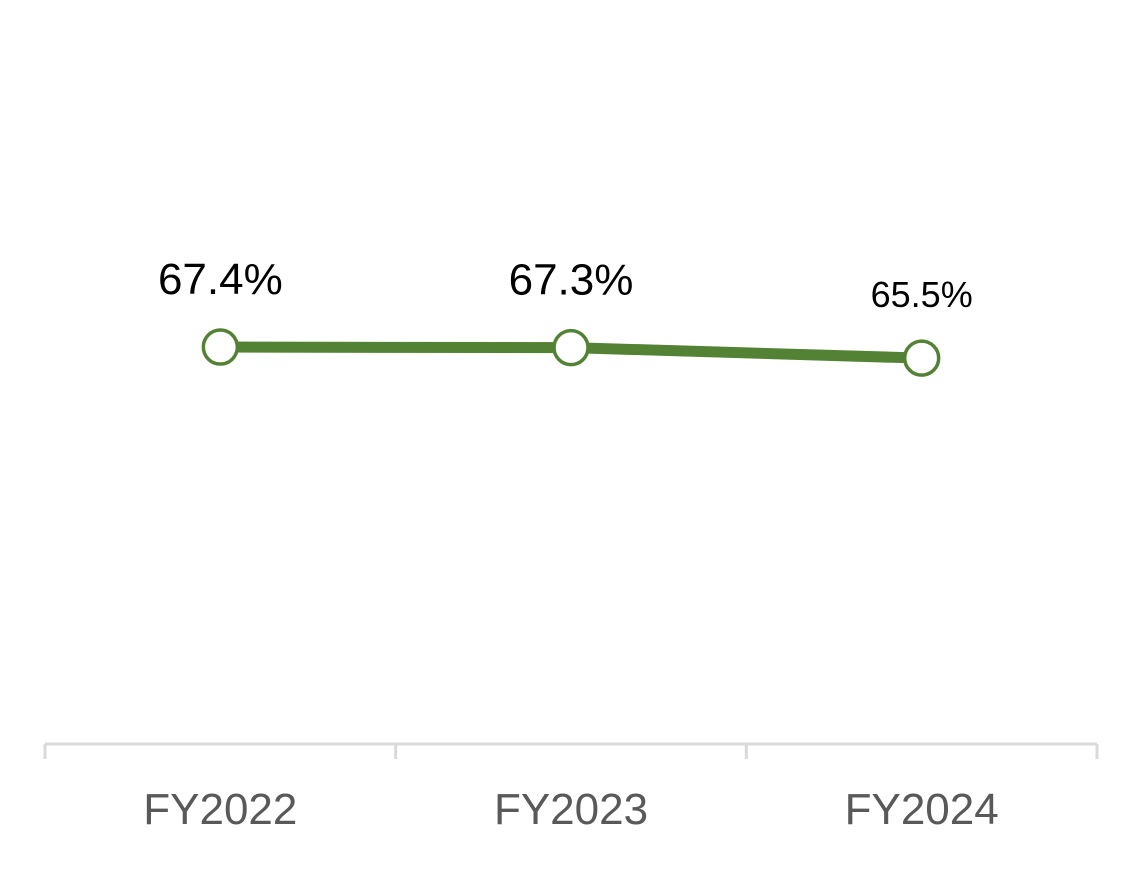  What do you see at coordinates (571, 750) in the screenshot?
I see `x-axis` at bounding box center [571, 750].